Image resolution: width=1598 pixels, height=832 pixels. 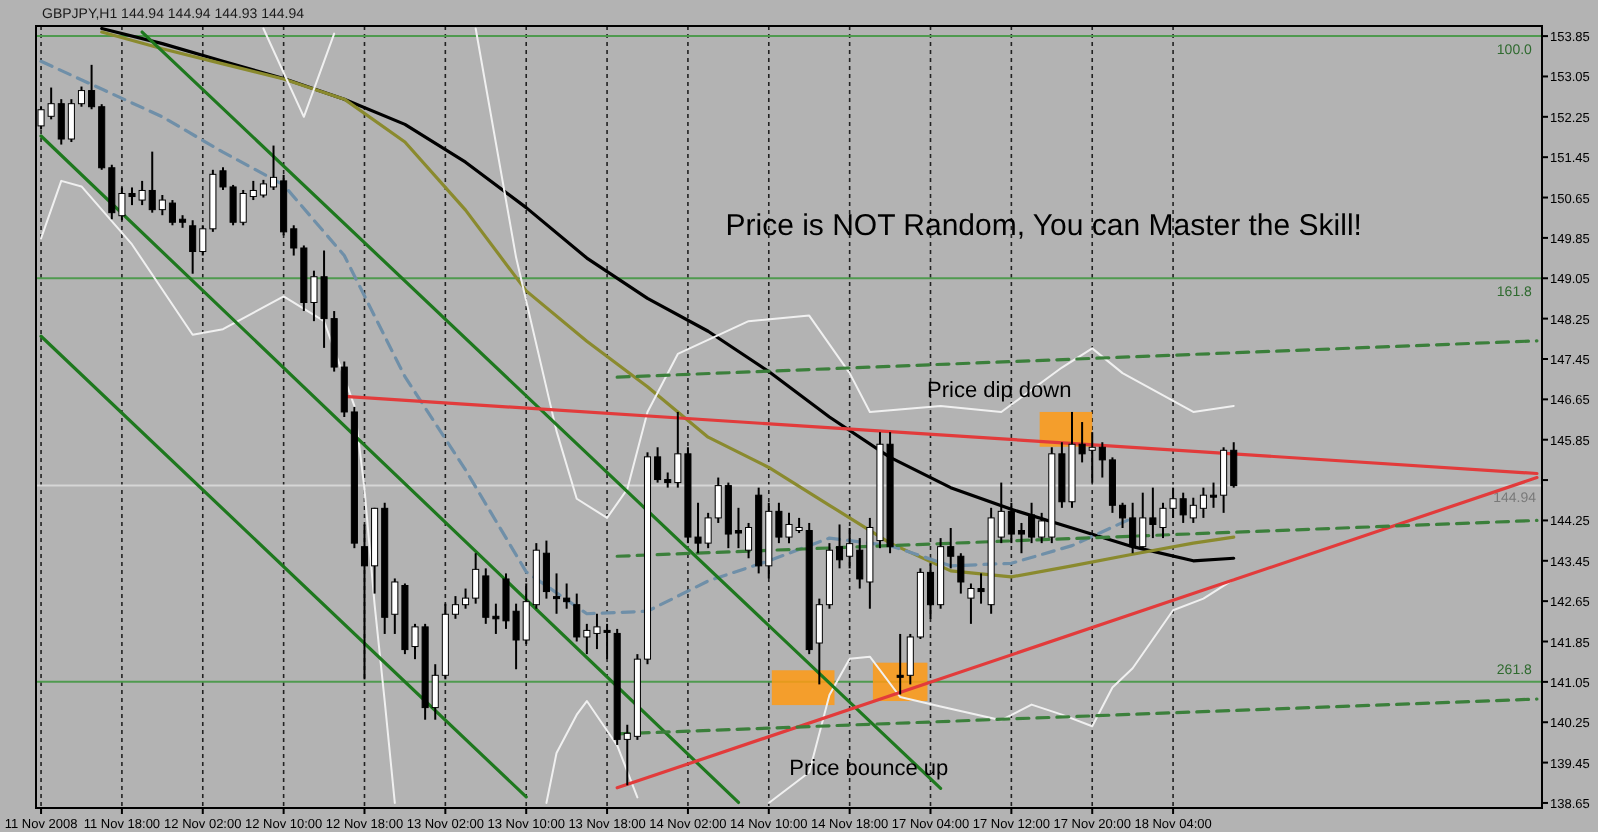 What do you see at coordinates (869, 769) in the screenshot?
I see `annotation: Price bounce up` at bounding box center [869, 769].